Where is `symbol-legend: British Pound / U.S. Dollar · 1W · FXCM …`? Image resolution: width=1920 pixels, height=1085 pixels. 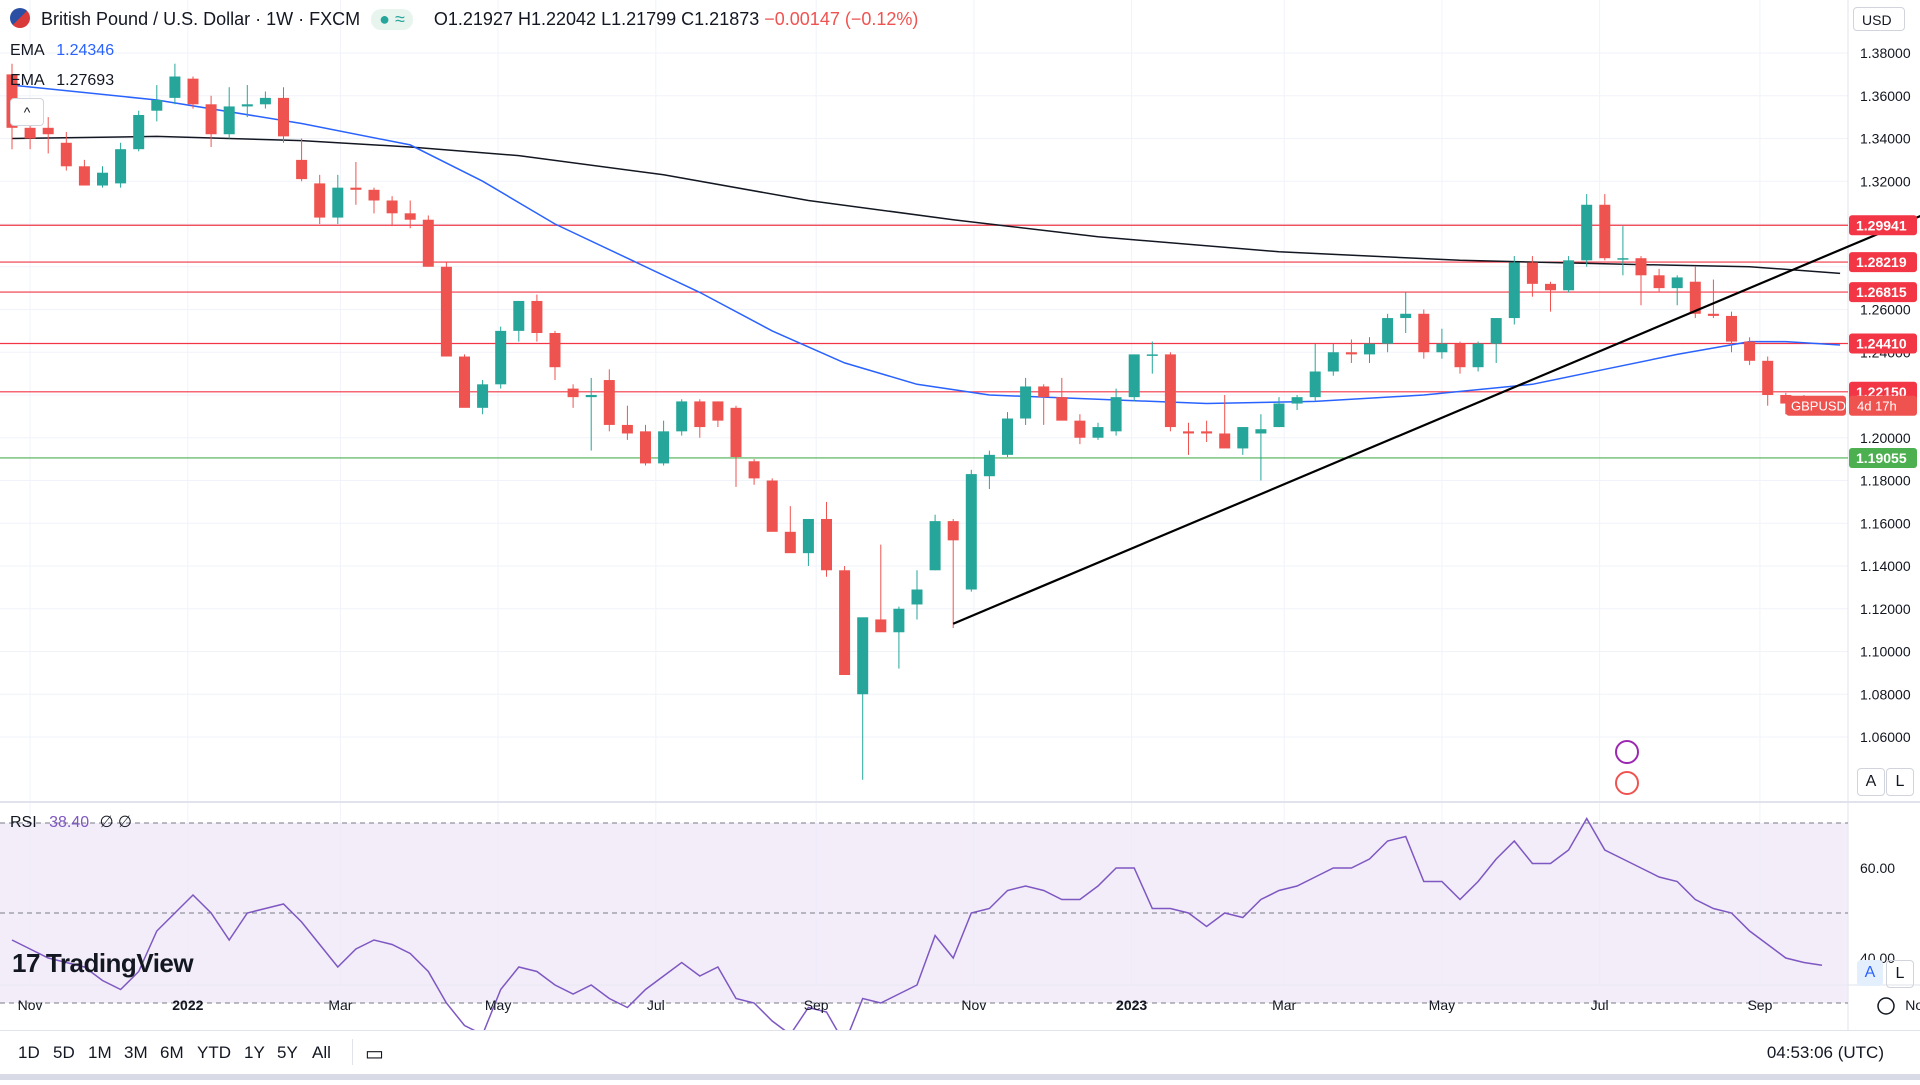 symbol-legend: British Pound / U.S. Dollar · 1W · FXCM … is located at coordinates (464, 19).